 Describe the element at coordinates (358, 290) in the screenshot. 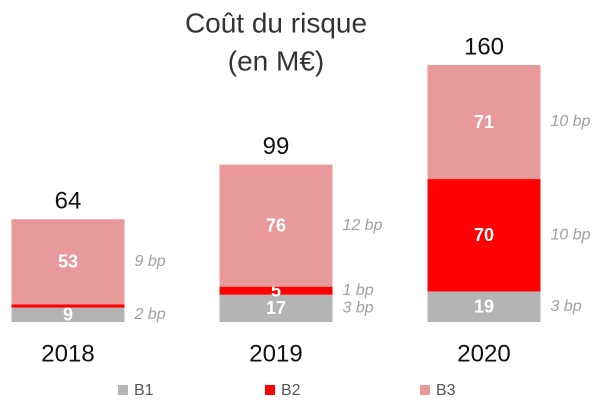

I see `bp-annotation: 1 bp` at that location.